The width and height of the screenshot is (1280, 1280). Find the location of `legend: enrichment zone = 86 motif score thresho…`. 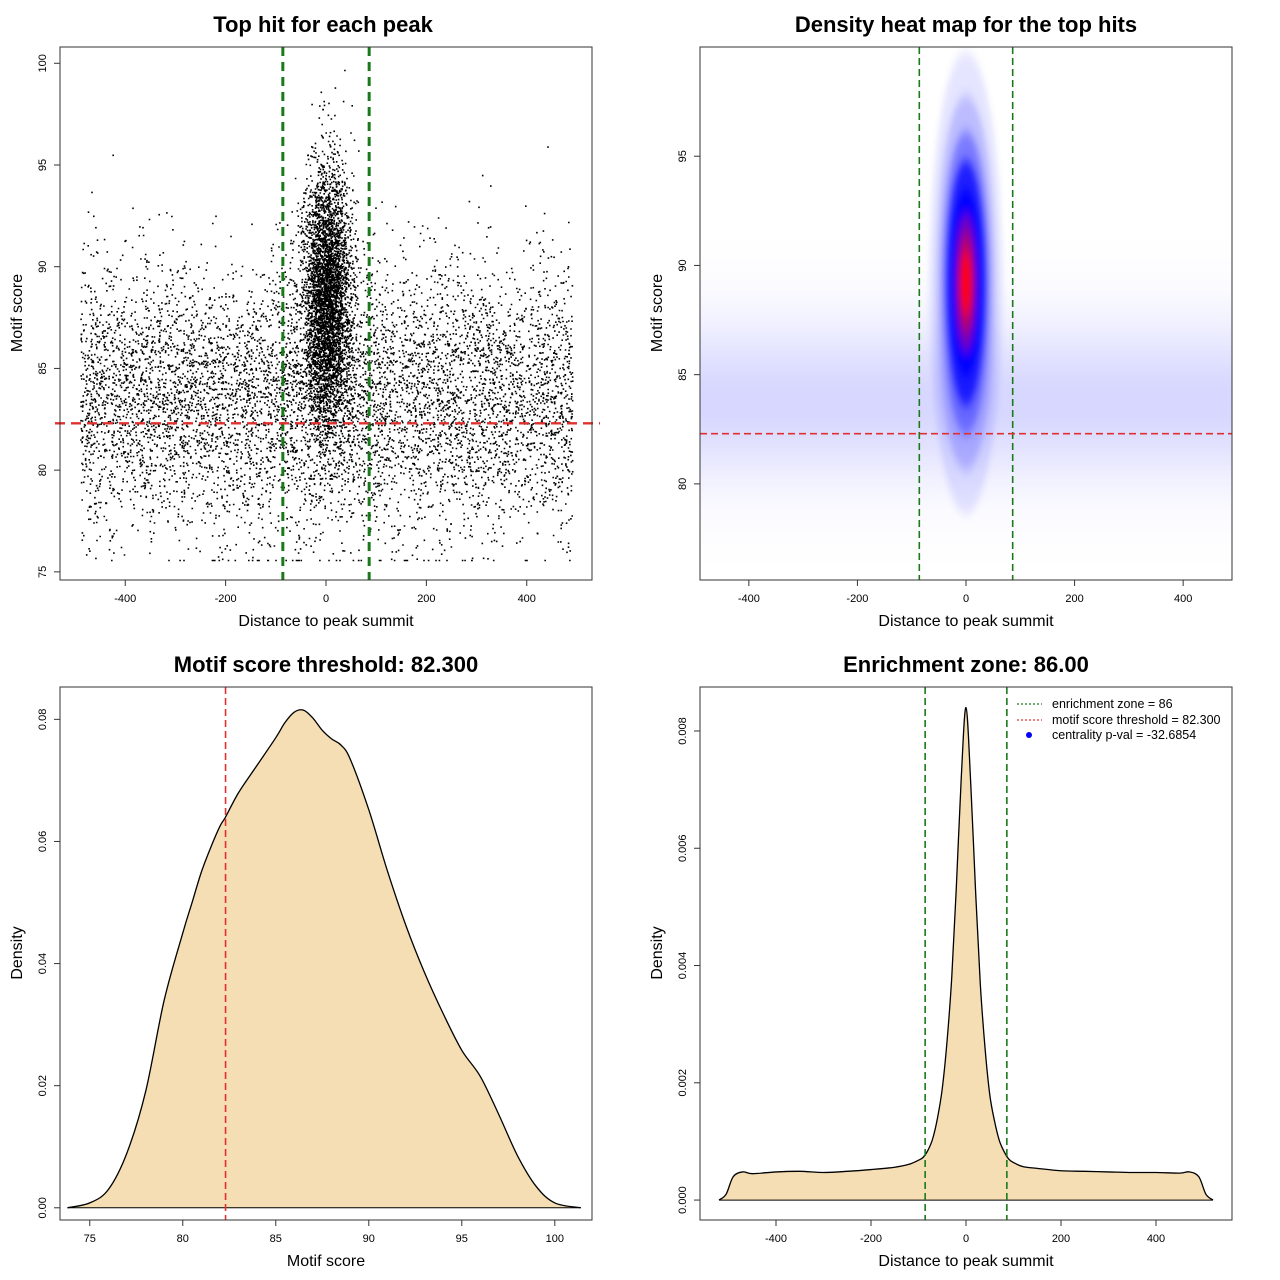

legend: enrichment zone = 86 motif score thresho… is located at coordinates (1119, 719).